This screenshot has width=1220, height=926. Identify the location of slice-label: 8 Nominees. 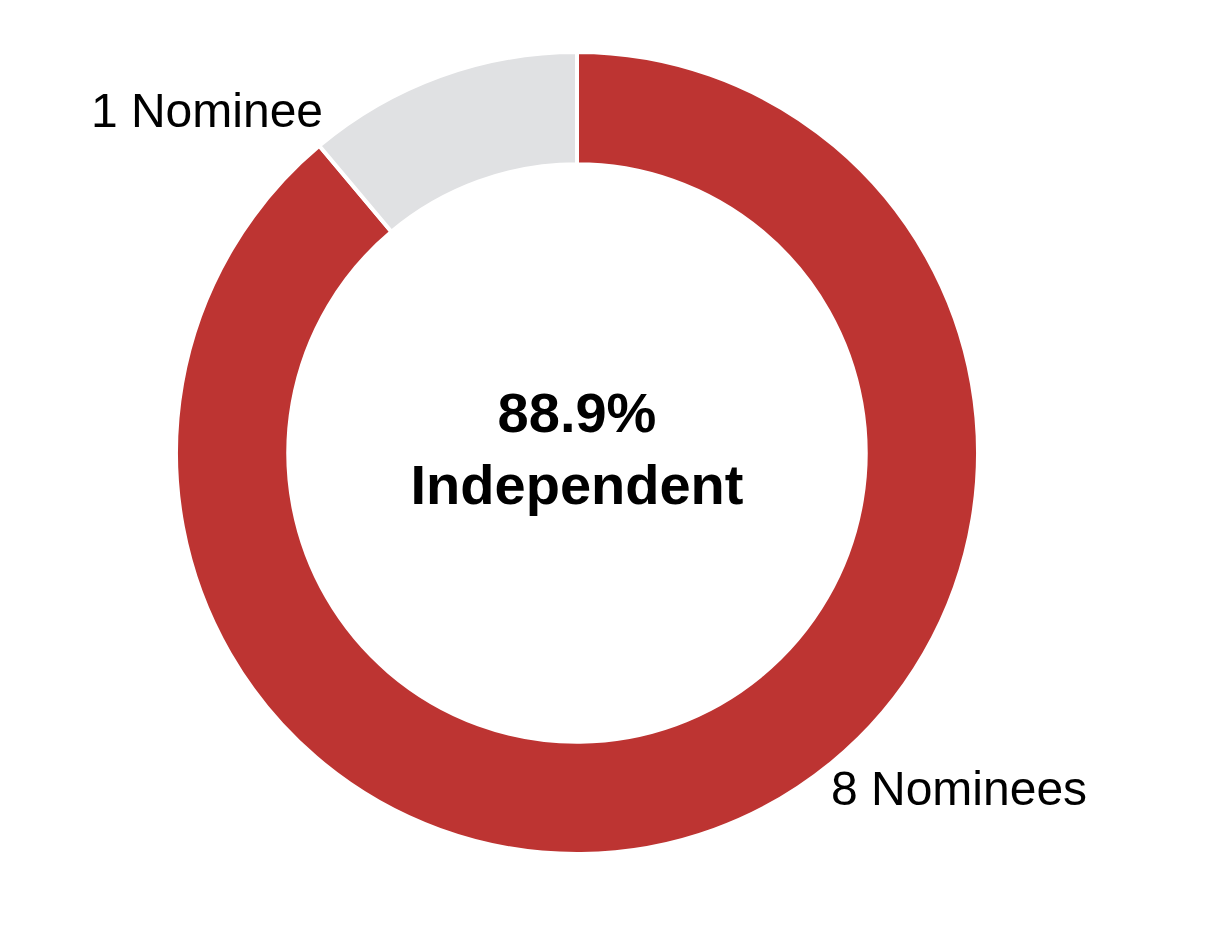
(959, 789).